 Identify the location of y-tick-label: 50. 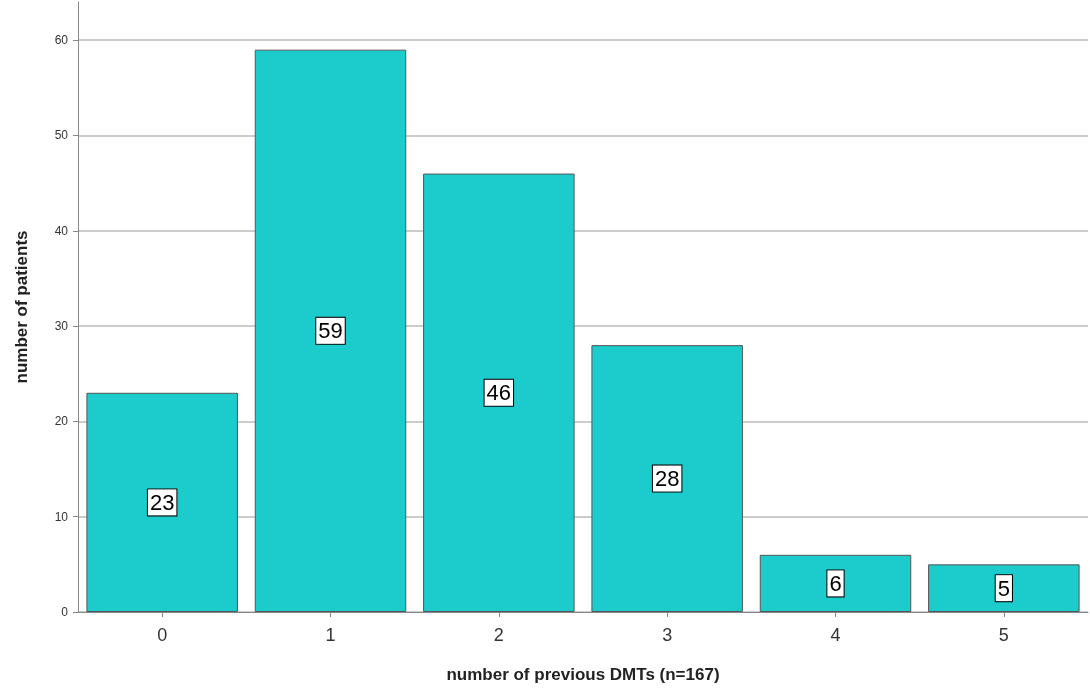
(61, 135).